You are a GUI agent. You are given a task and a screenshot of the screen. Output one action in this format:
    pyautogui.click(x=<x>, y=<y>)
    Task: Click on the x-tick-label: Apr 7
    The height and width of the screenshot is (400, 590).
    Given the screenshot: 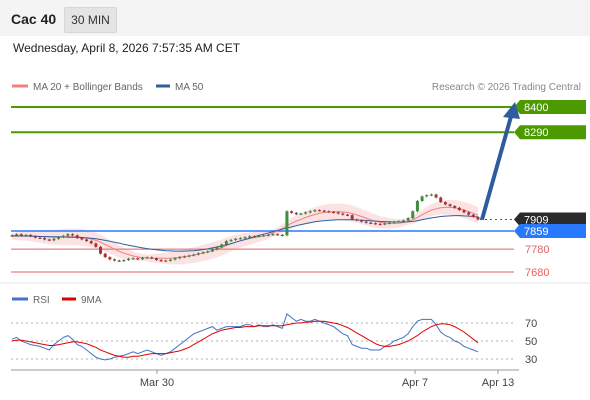 What is the action you would take?
    pyautogui.click(x=415, y=383)
    